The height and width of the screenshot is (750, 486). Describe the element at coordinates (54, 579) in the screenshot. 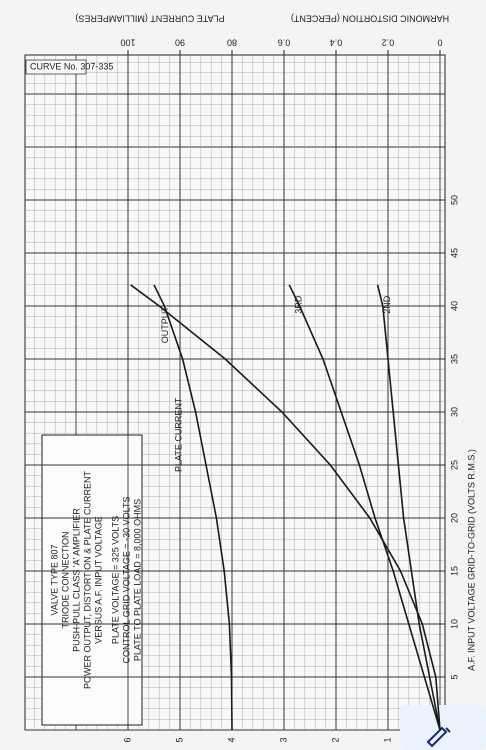

I see `legend-text: VALVE TYPE 807` at that location.